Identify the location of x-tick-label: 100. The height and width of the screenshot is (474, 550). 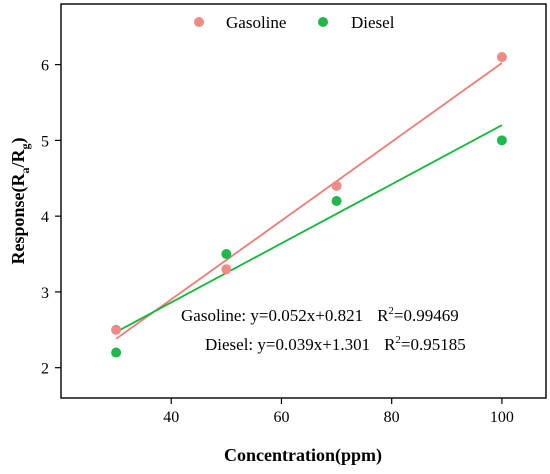
(502, 417).